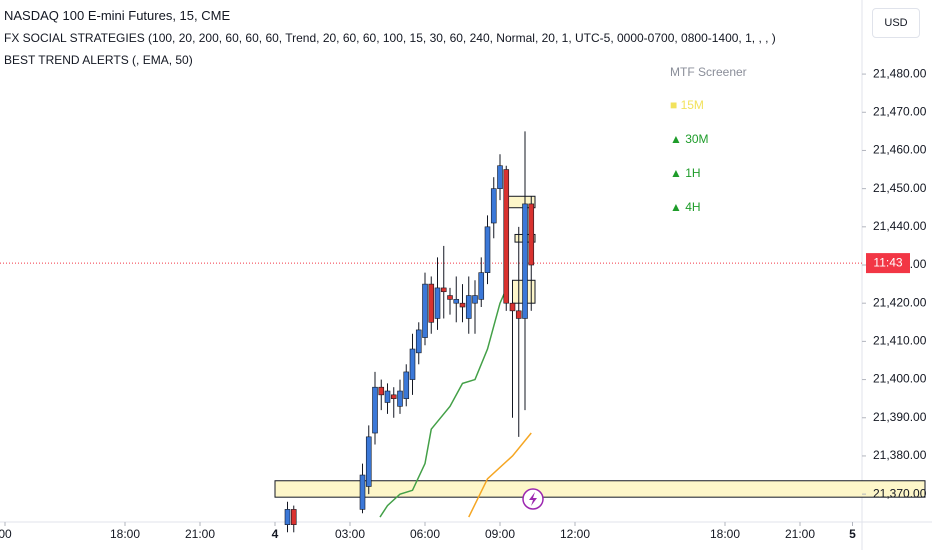 This screenshot has height=550, width=932. What do you see at coordinates (685, 207) in the screenshot?
I see `screener-item: ▲ 4H` at bounding box center [685, 207].